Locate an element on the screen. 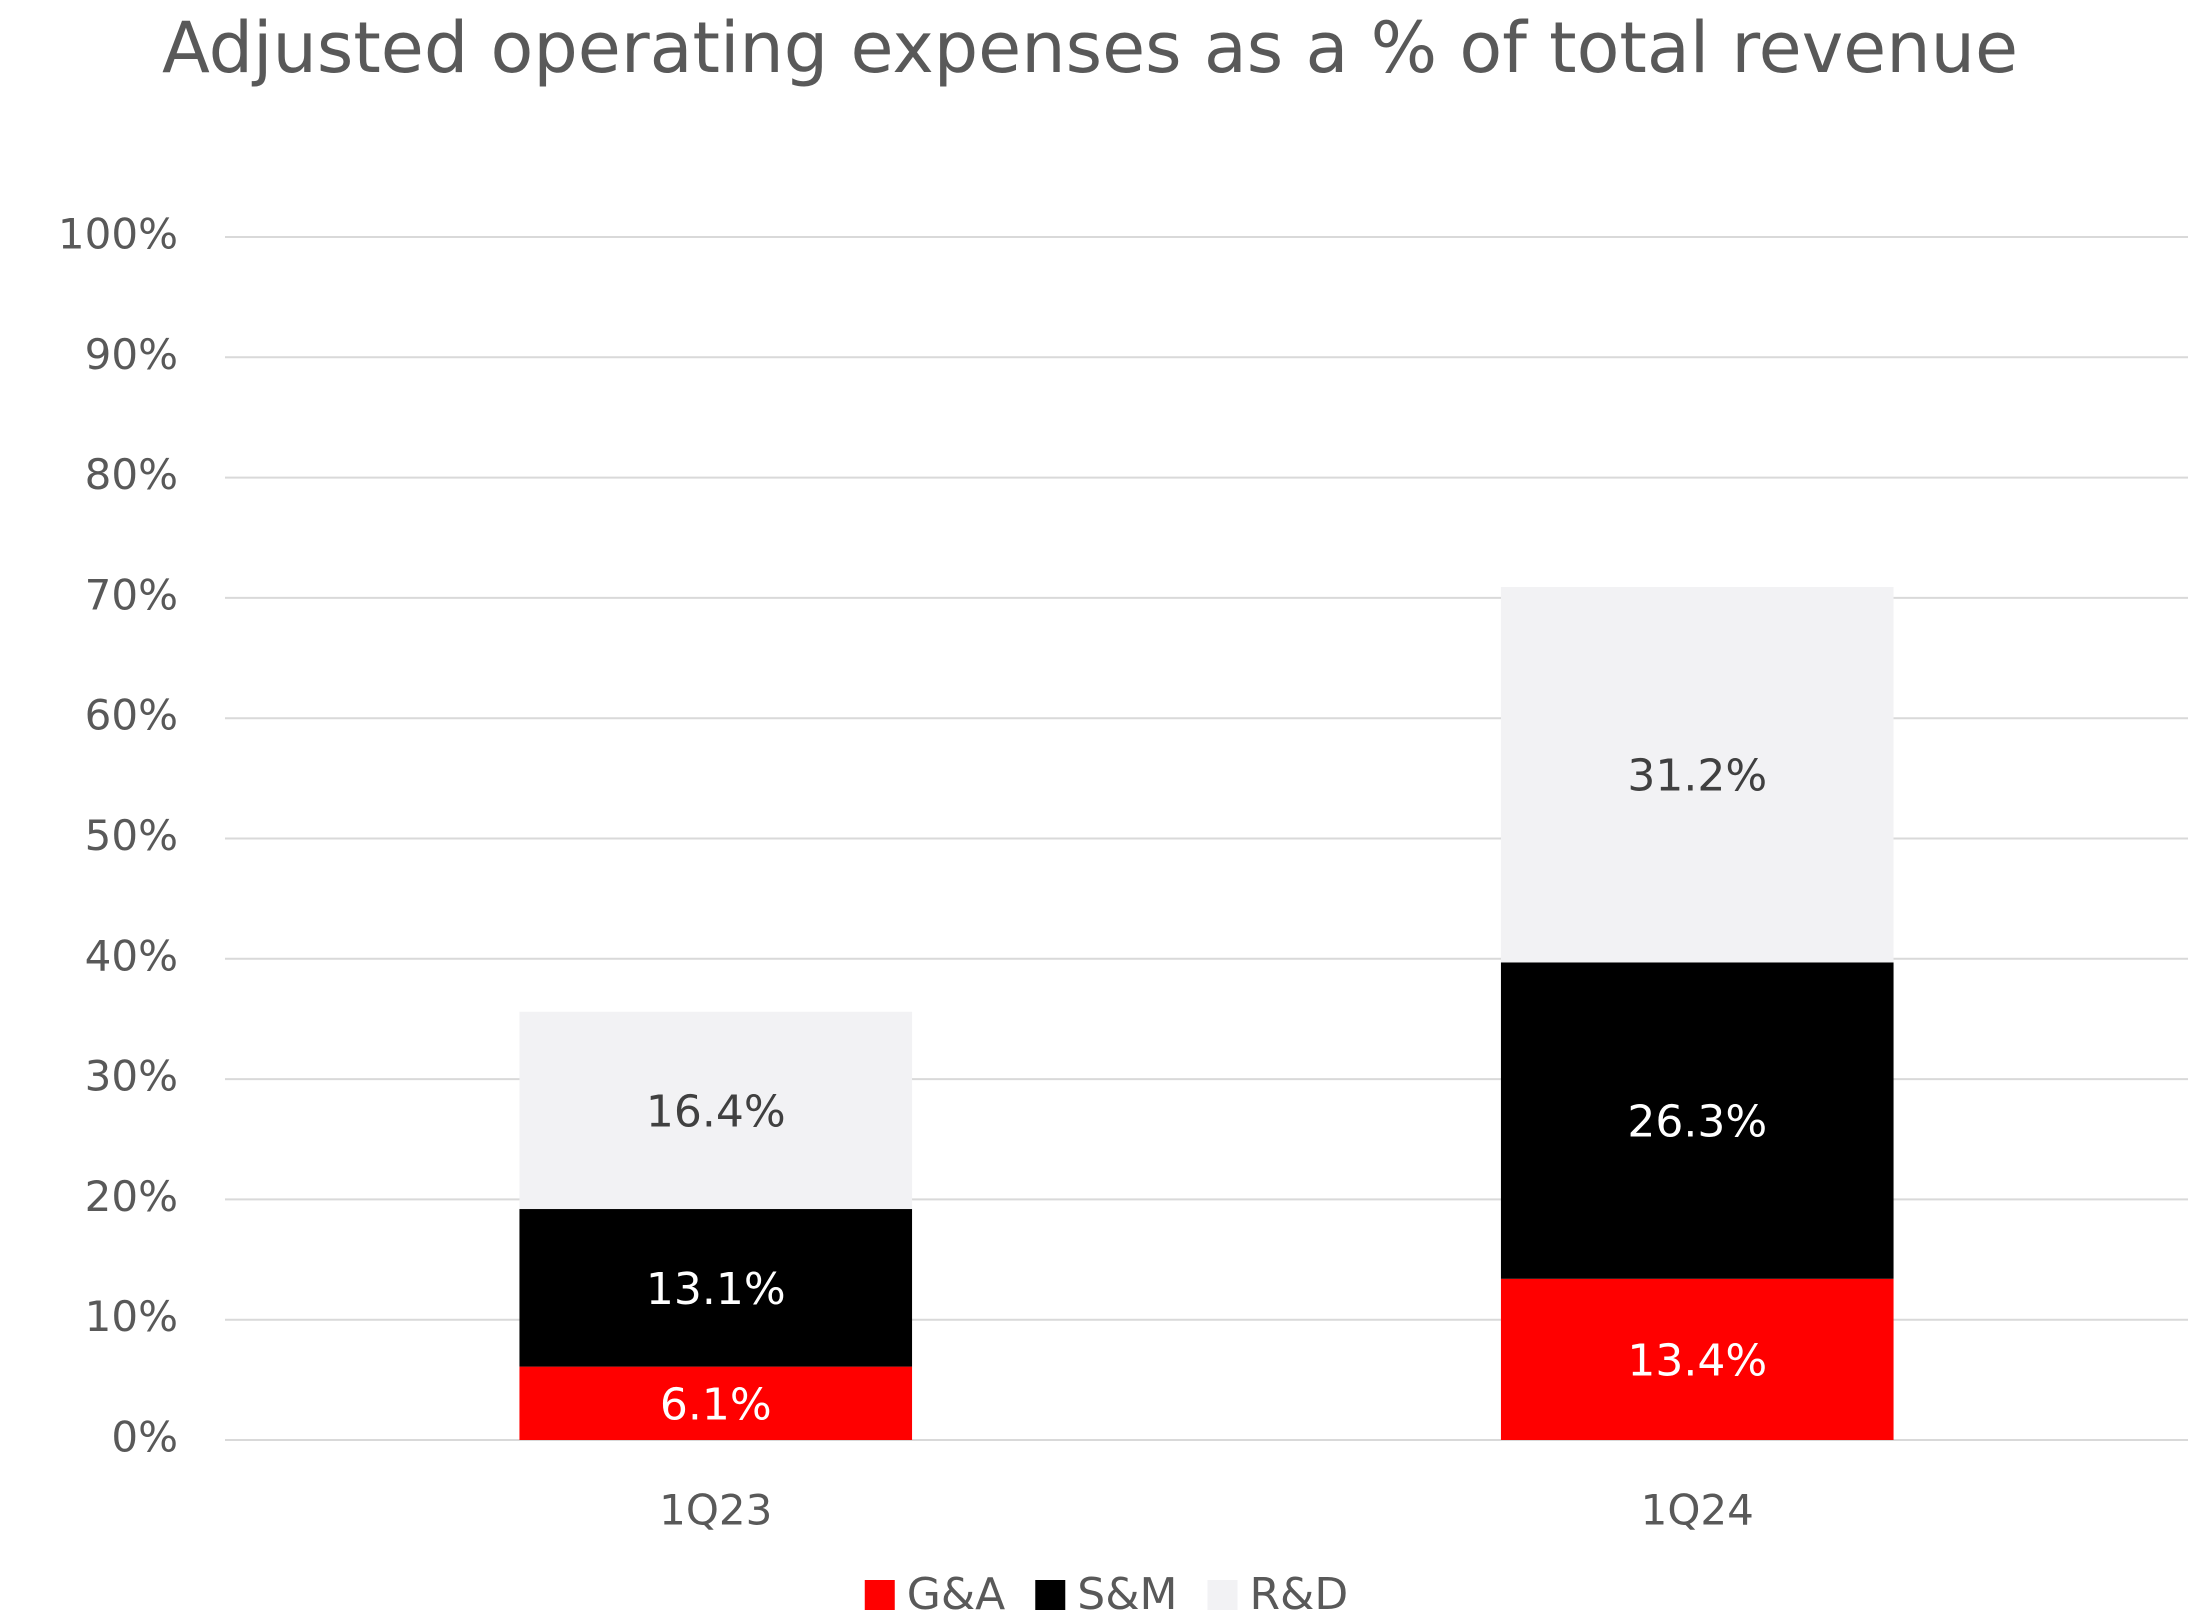  data-label: 31.2% is located at coordinates (1697, 776).